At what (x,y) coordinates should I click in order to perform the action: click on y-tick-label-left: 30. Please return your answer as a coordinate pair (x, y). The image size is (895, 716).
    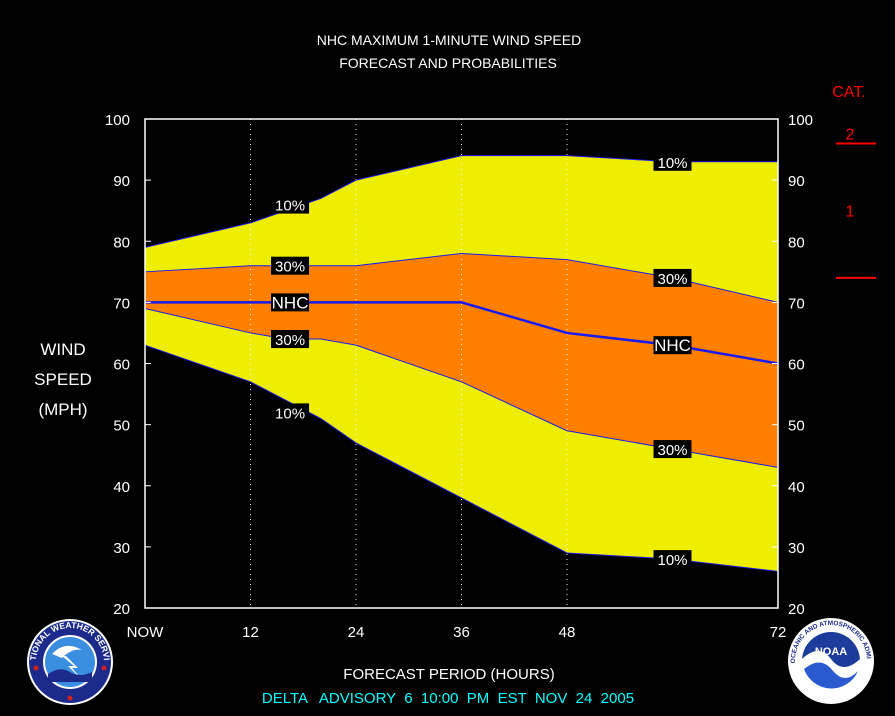
    Looking at the image, I should click on (121, 548).